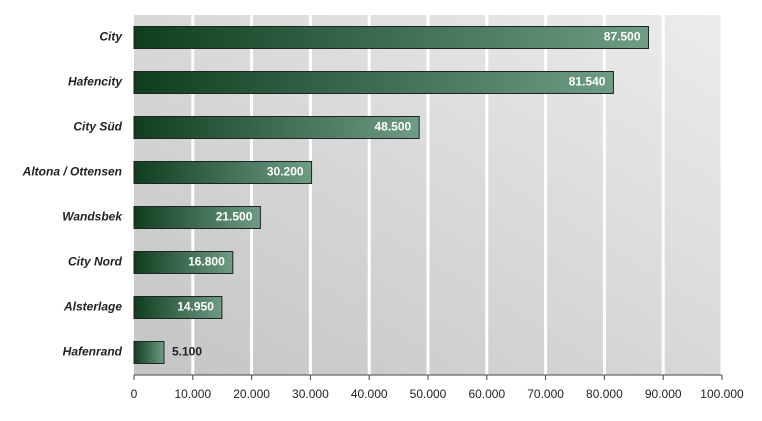  I want to click on y-tick-label: Wandsbek, so click(92, 217).